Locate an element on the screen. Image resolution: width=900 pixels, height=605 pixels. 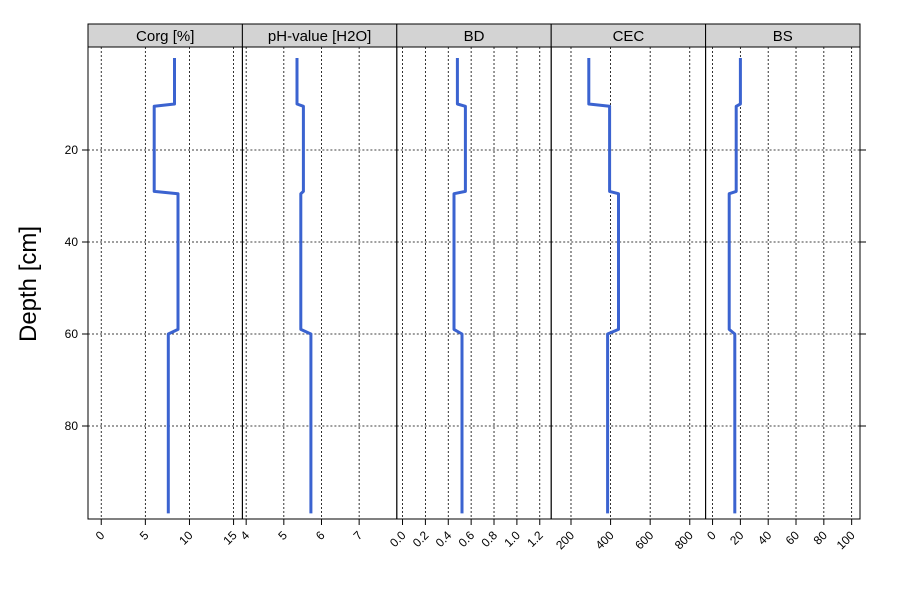
x-tick-label: 6 is located at coordinates (320, 535).